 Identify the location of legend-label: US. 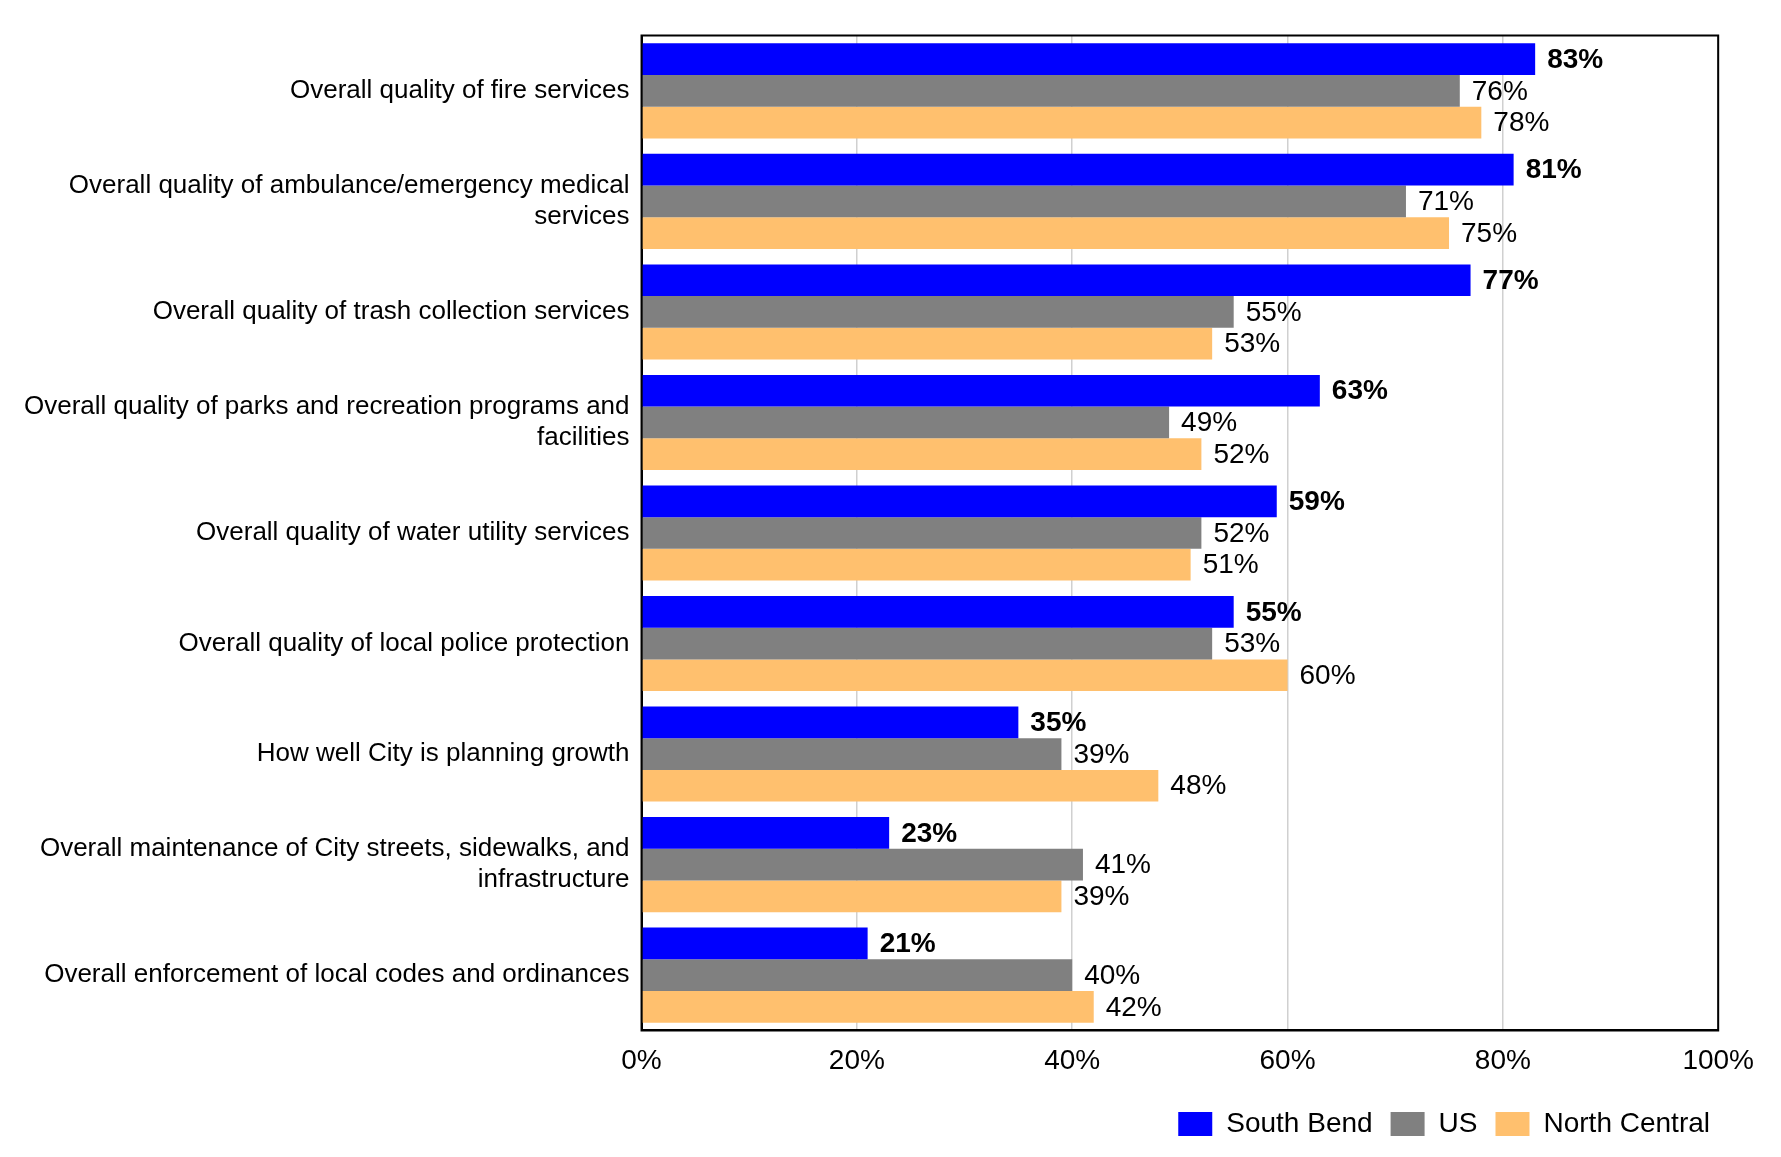
(1458, 1122).